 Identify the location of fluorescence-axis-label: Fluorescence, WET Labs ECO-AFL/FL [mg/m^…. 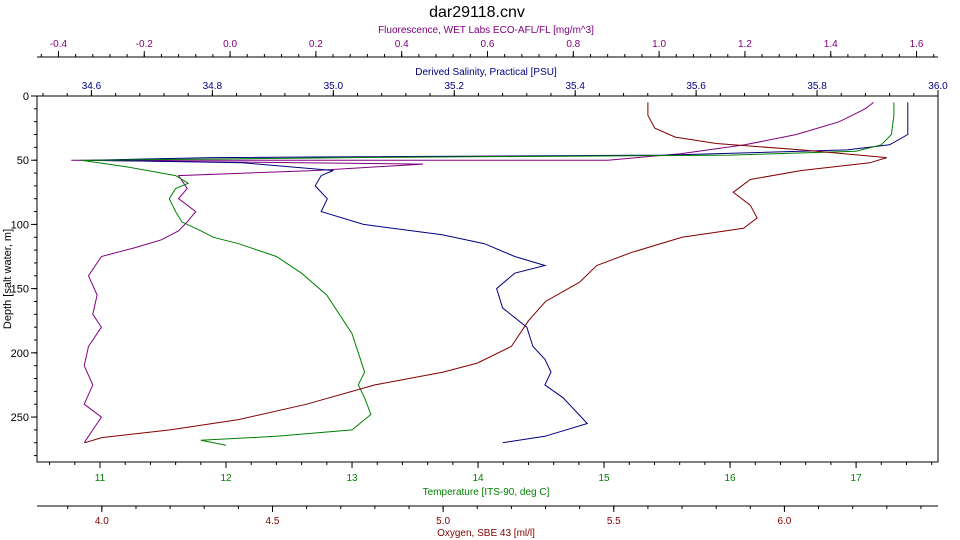
(486, 30).